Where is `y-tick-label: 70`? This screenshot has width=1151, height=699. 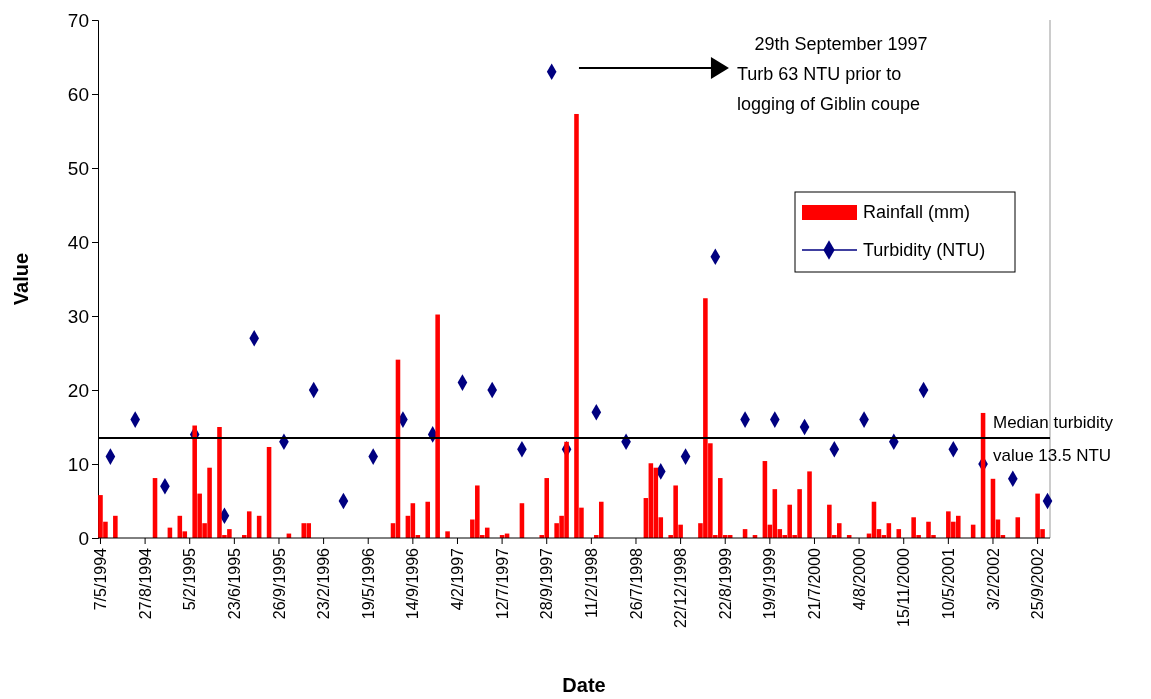
y-tick-label: 70 is located at coordinates (78, 20).